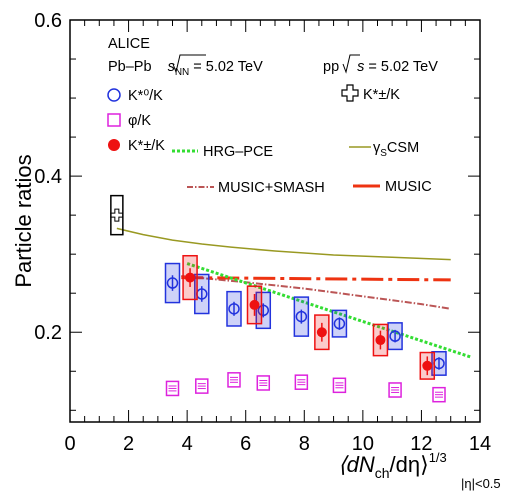  I want to click on legend-kstarpm-marker, so click(114, 145).